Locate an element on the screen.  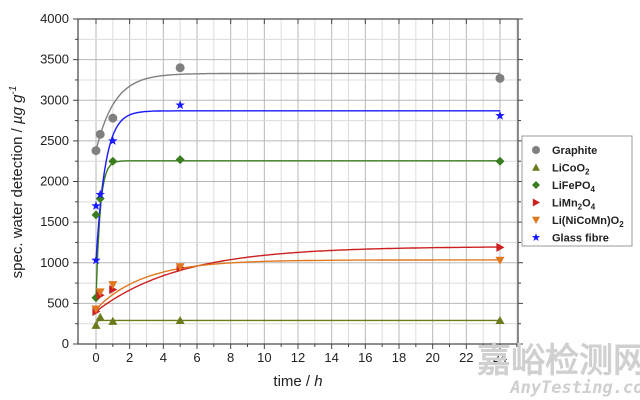
y-tick-label: 0 is located at coordinates (65, 343).